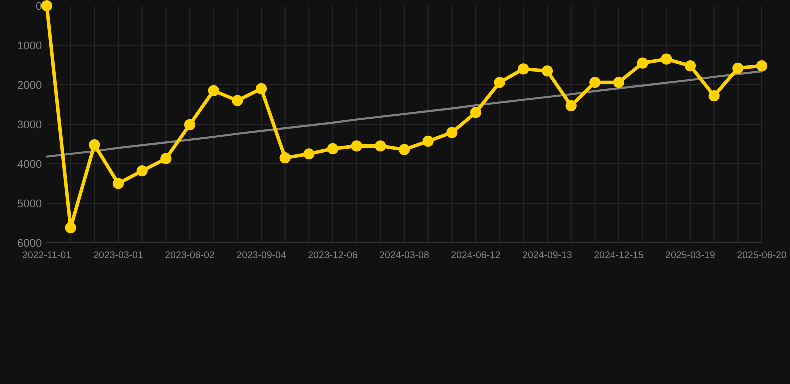  Describe the element at coordinates (476, 255) in the screenshot. I see `x-tick-label: 2024-06-12` at that location.